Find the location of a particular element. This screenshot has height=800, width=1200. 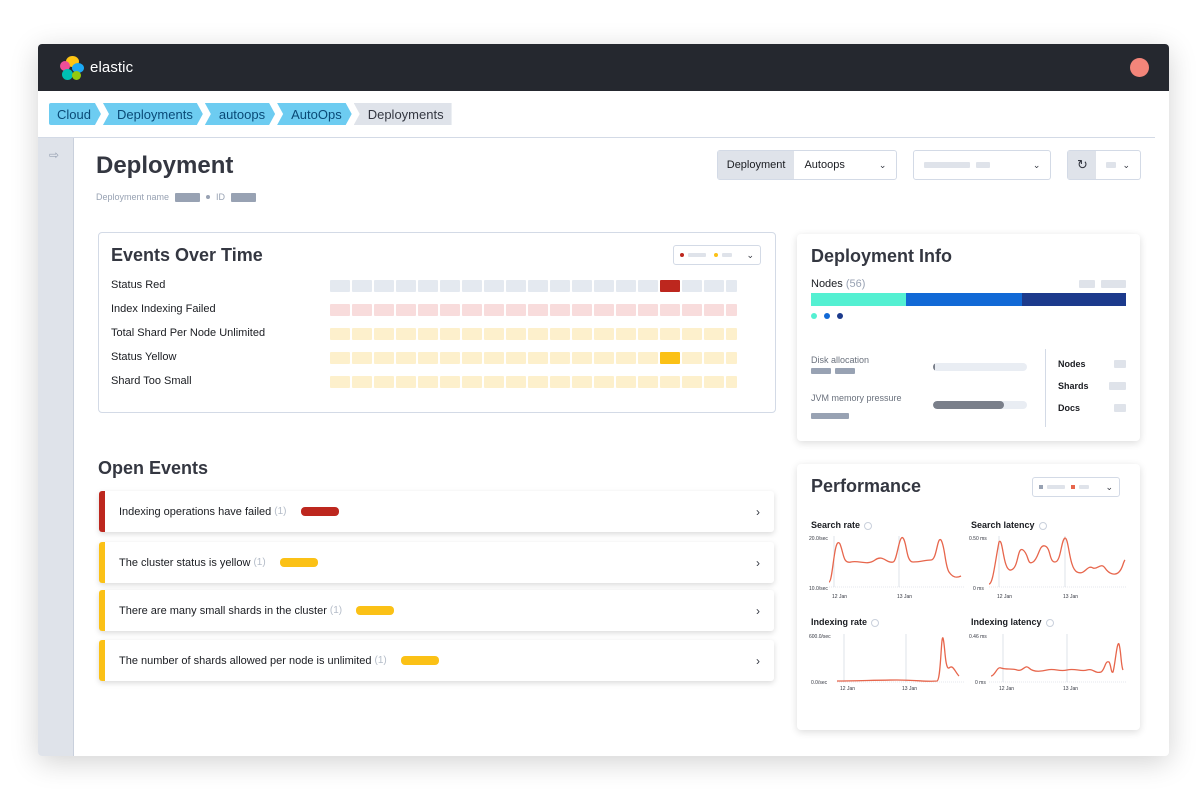

collapse-nav-icon: ⇨ is located at coordinates (54, 155).